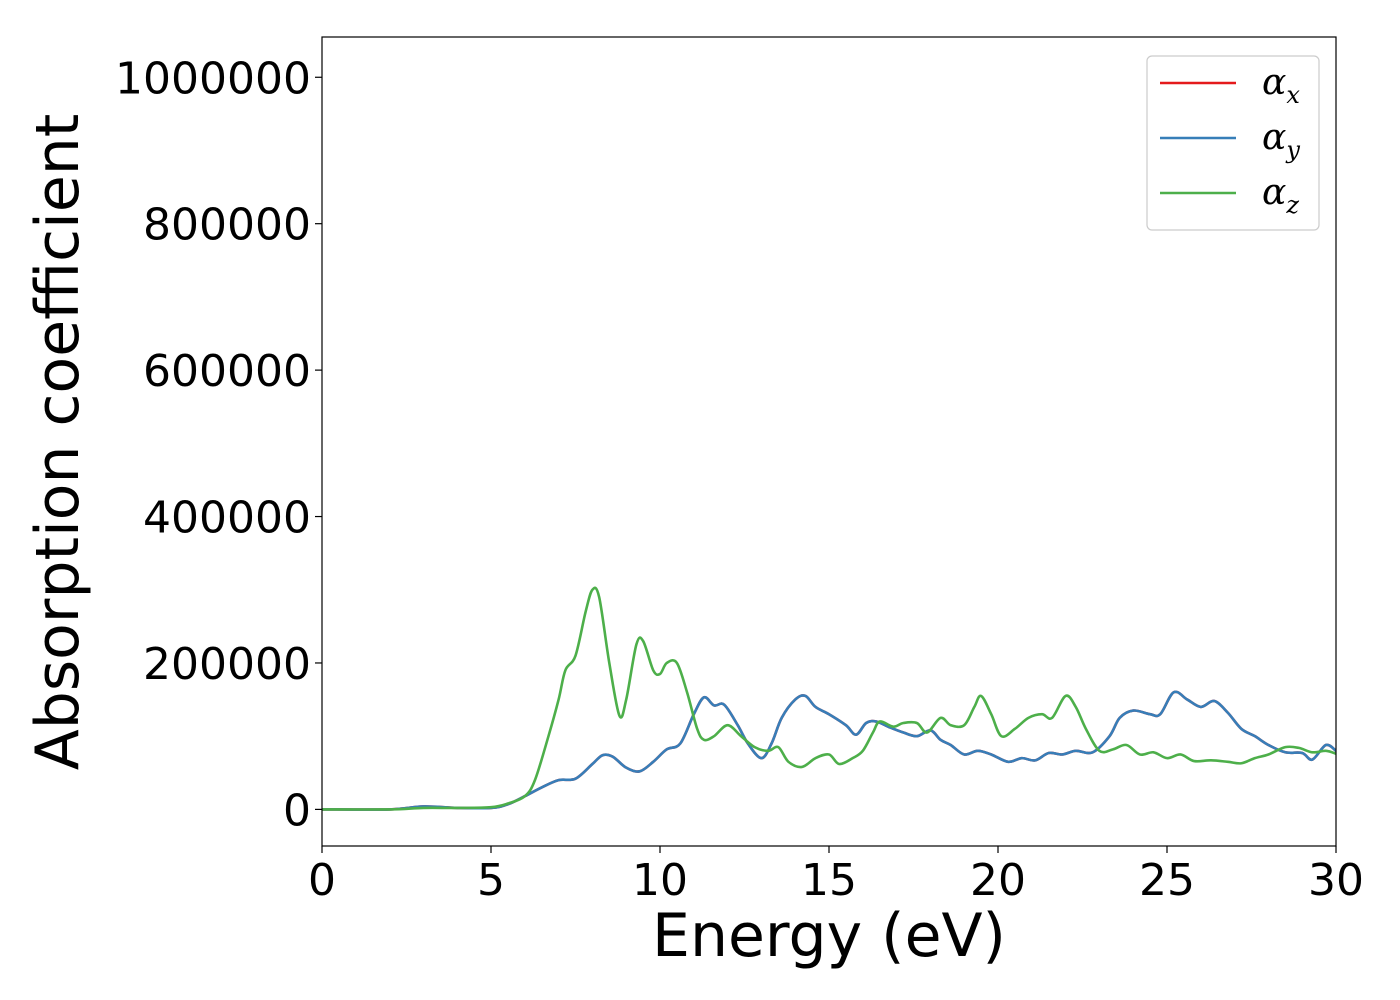  I want to click on legend-label-x: αx, so click(1281, 85).